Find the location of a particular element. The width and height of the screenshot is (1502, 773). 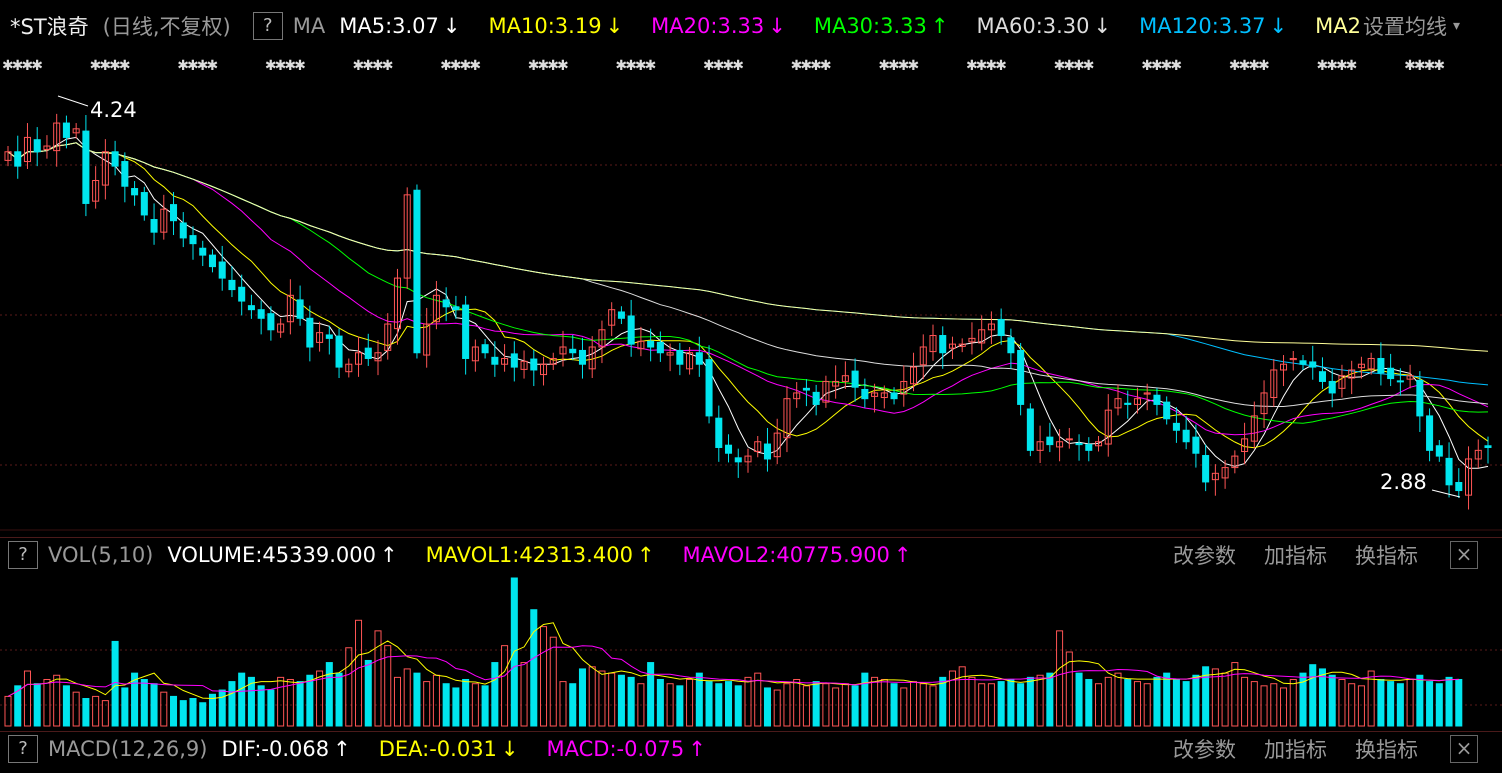

stock-name: *ST浪奇 is located at coordinates (49, 27).